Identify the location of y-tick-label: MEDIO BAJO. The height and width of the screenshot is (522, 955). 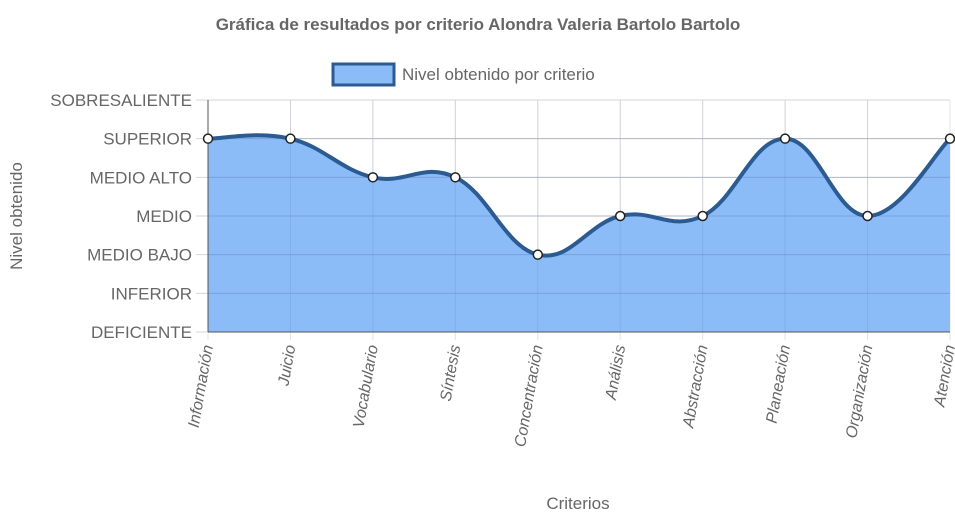
(139, 255).